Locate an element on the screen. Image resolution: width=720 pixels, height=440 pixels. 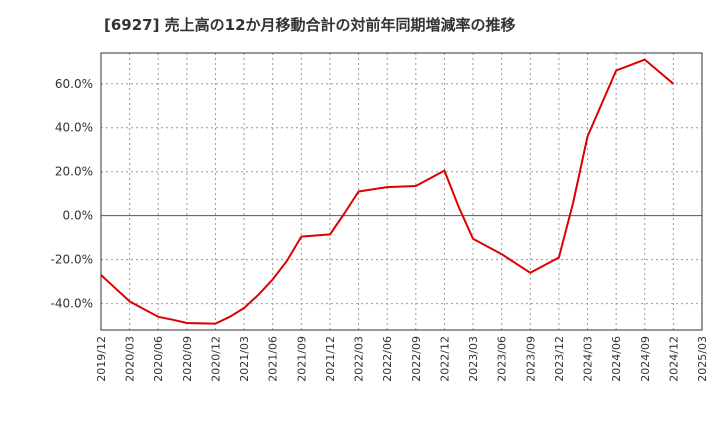
x-tick-label: 2024/06 is located at coordinates (616, 359).